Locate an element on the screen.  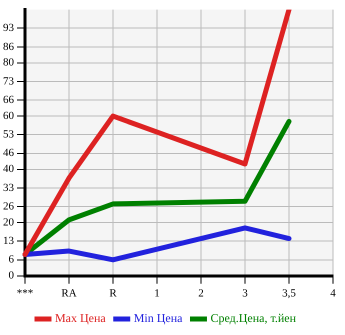
y-tick-label: 66 is located at coordinates (8, 100).